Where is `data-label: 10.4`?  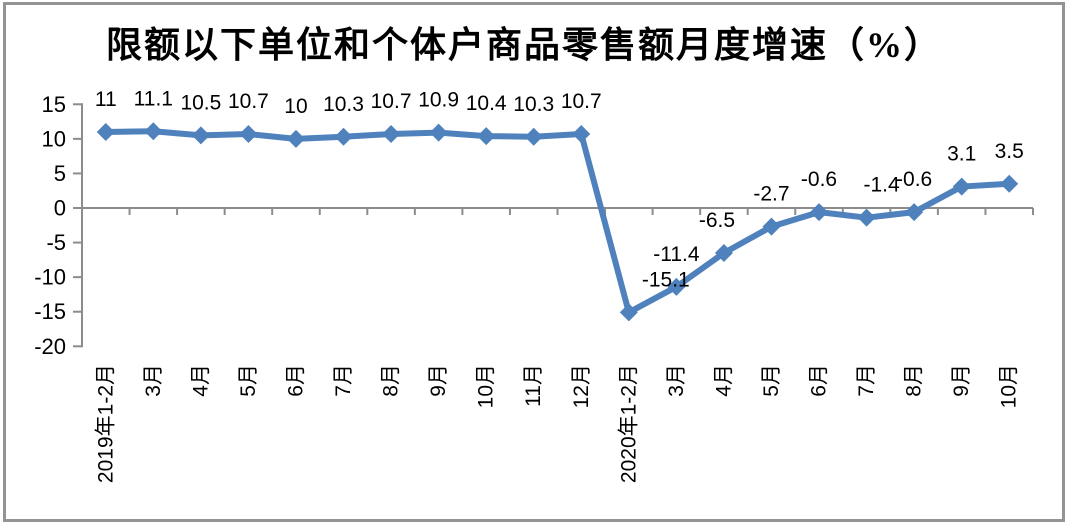
data-label: 10.4 is located at coordinates (486, 103).